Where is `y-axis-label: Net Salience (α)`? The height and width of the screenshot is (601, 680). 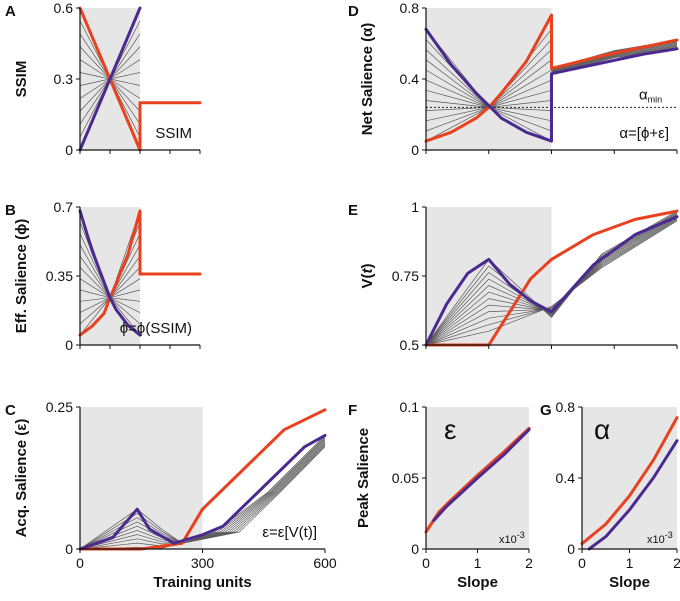
y-axis-label: Net Salience (α) is located at coordinates (367, 79).